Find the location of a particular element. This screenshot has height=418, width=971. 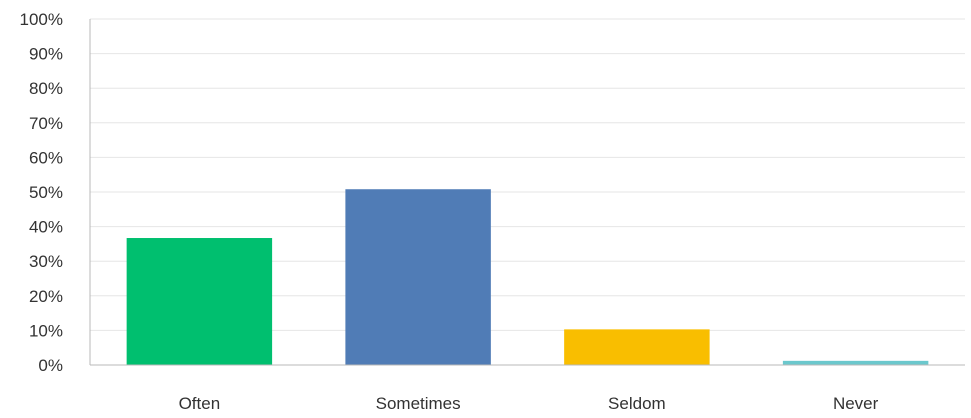

bar-often is located at coordinates (199, 301).